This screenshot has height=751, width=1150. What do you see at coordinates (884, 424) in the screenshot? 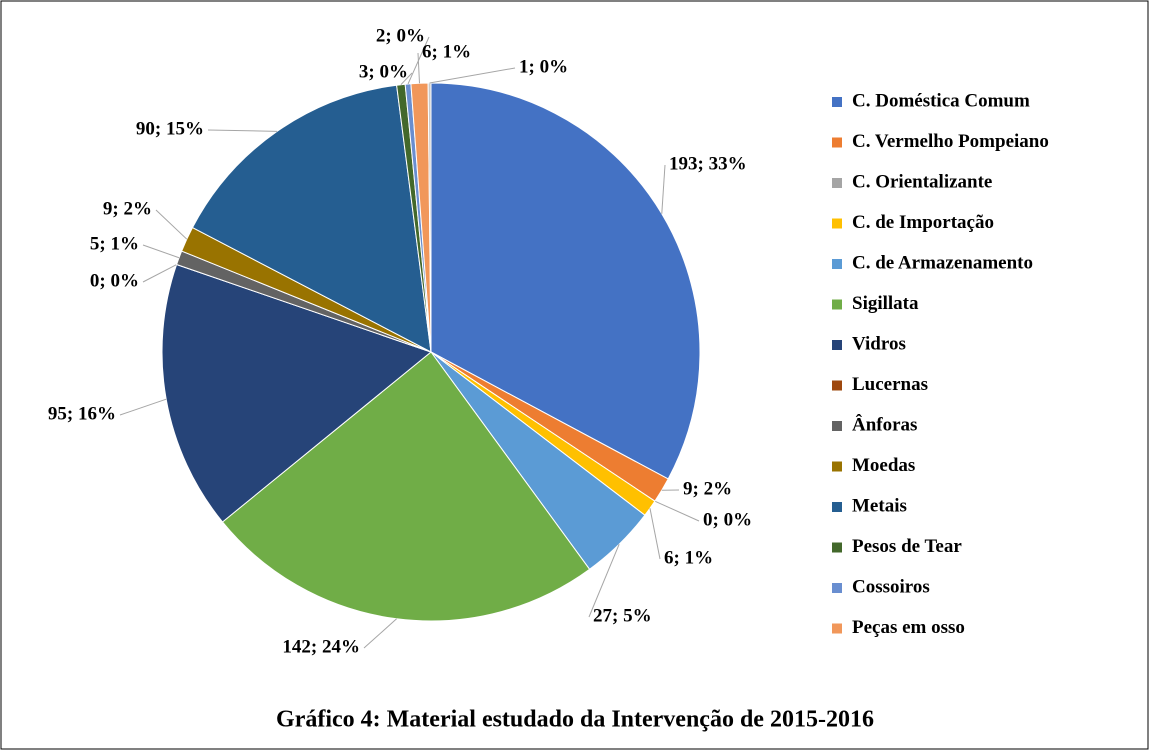
I see `legend-label: Ânforas` at bounding box center [884, 424].